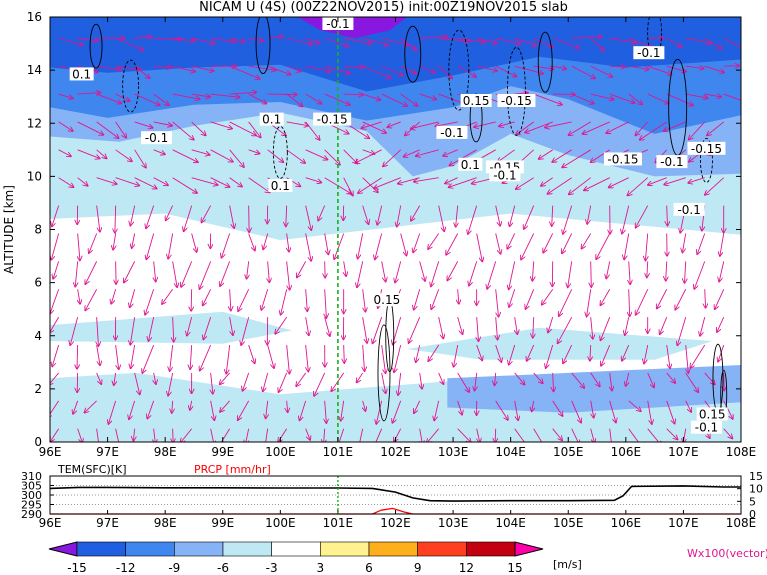 This screenshot has height=575, width=767. What do you see at coordinates (756, 489) in the screenshot?
I see `ts-right-tick-label: 10` at bounding box center [756, 489].